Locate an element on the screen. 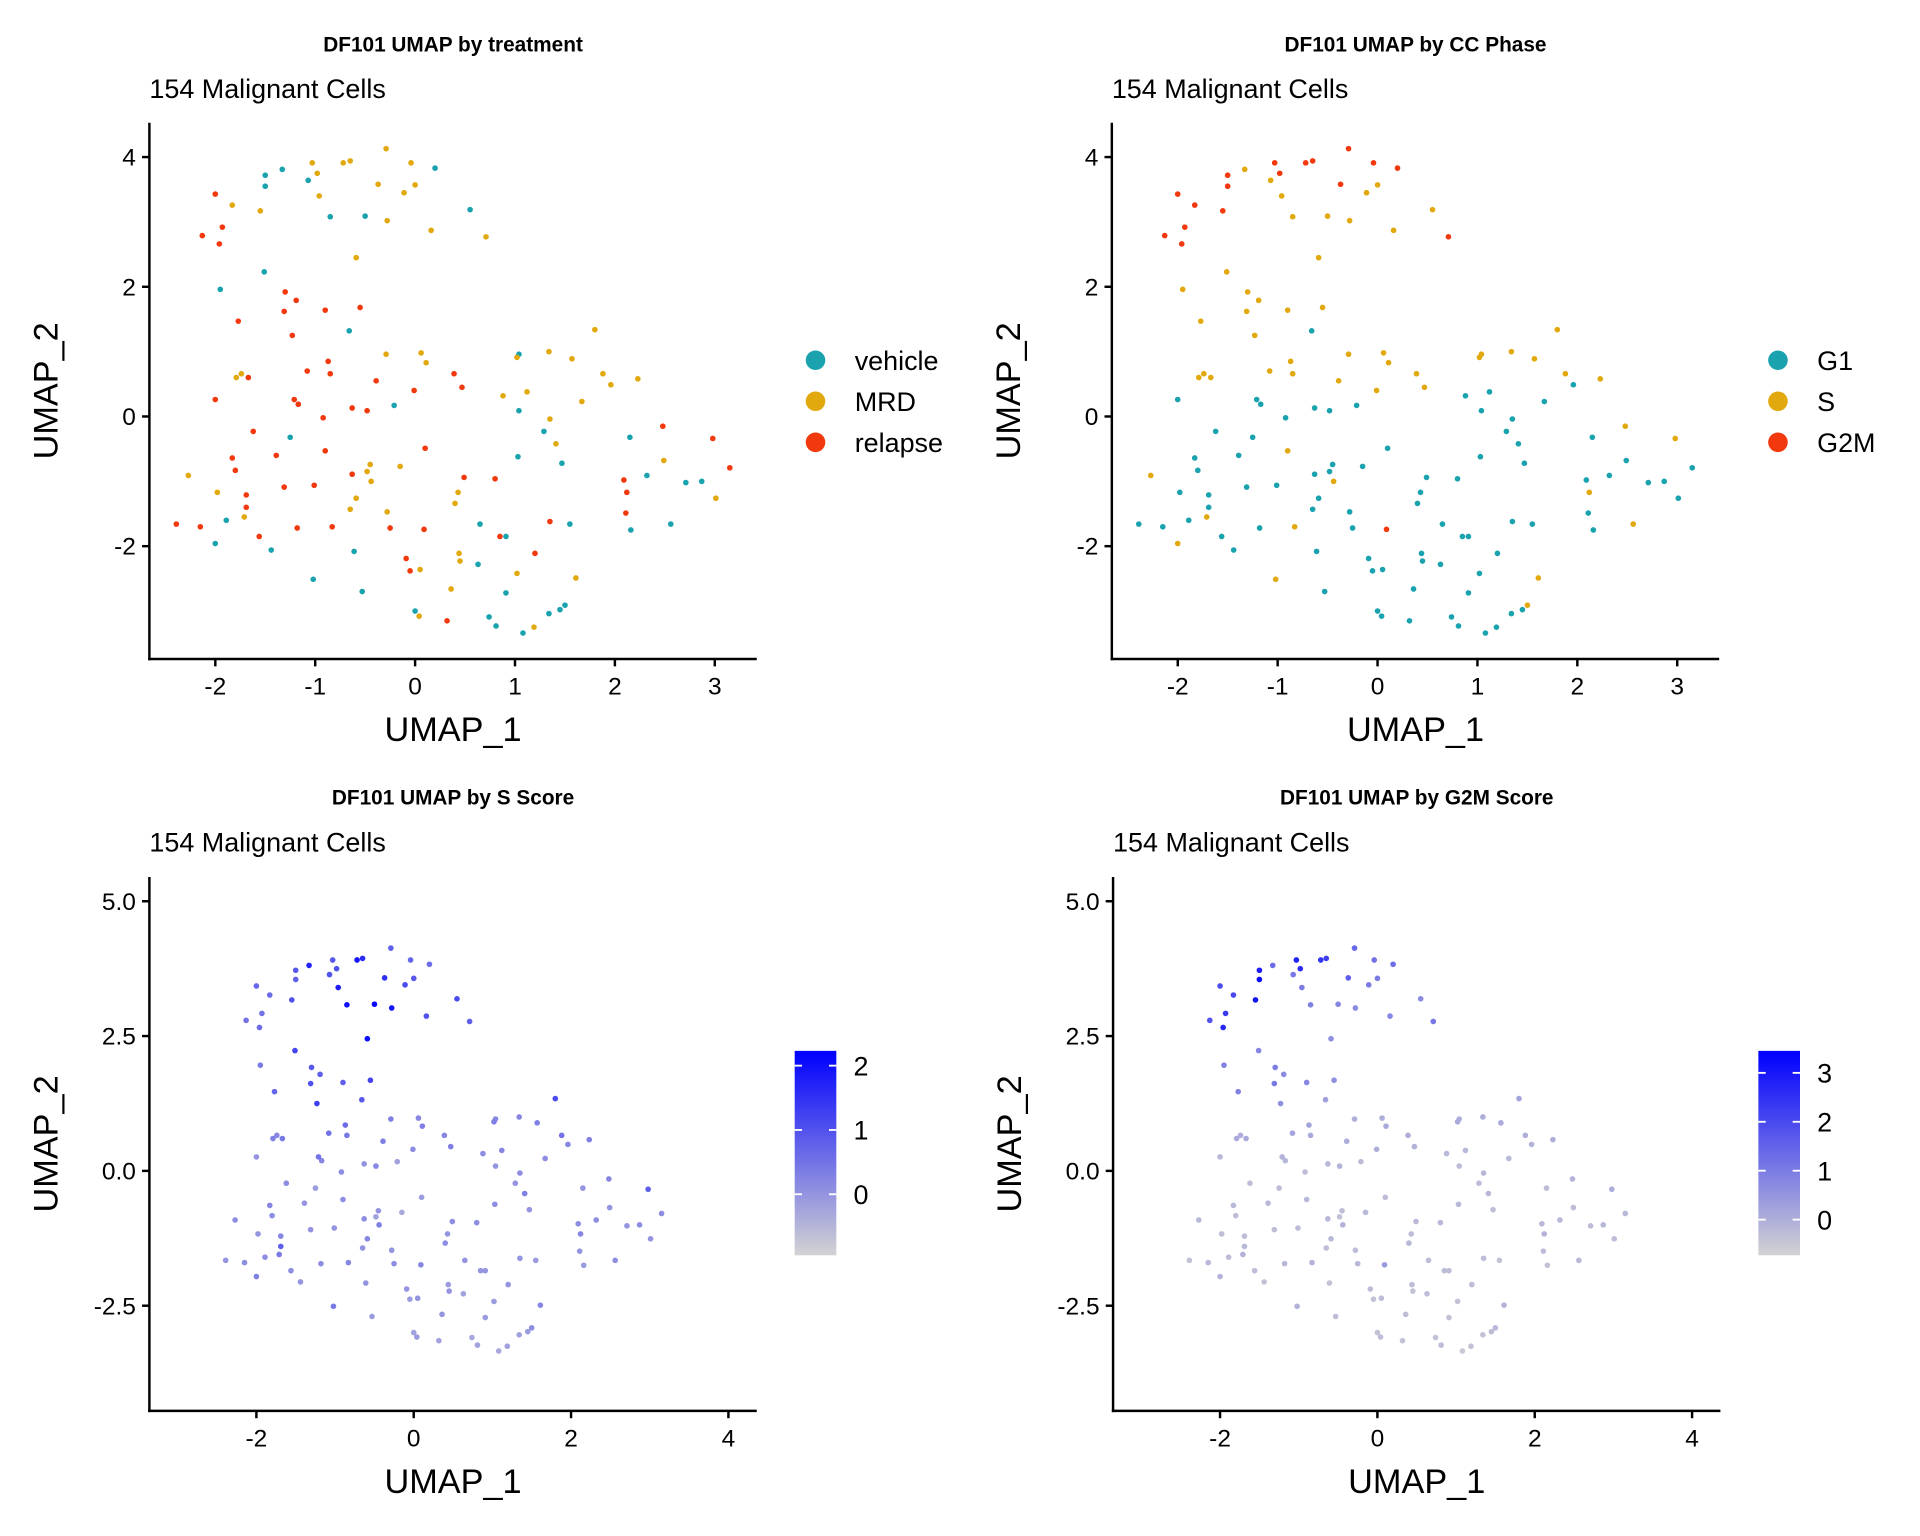 The height and width of the screenshot is (1536, 1920). y-tick-label: 0.0 is located at coordinates (1083, 1171).